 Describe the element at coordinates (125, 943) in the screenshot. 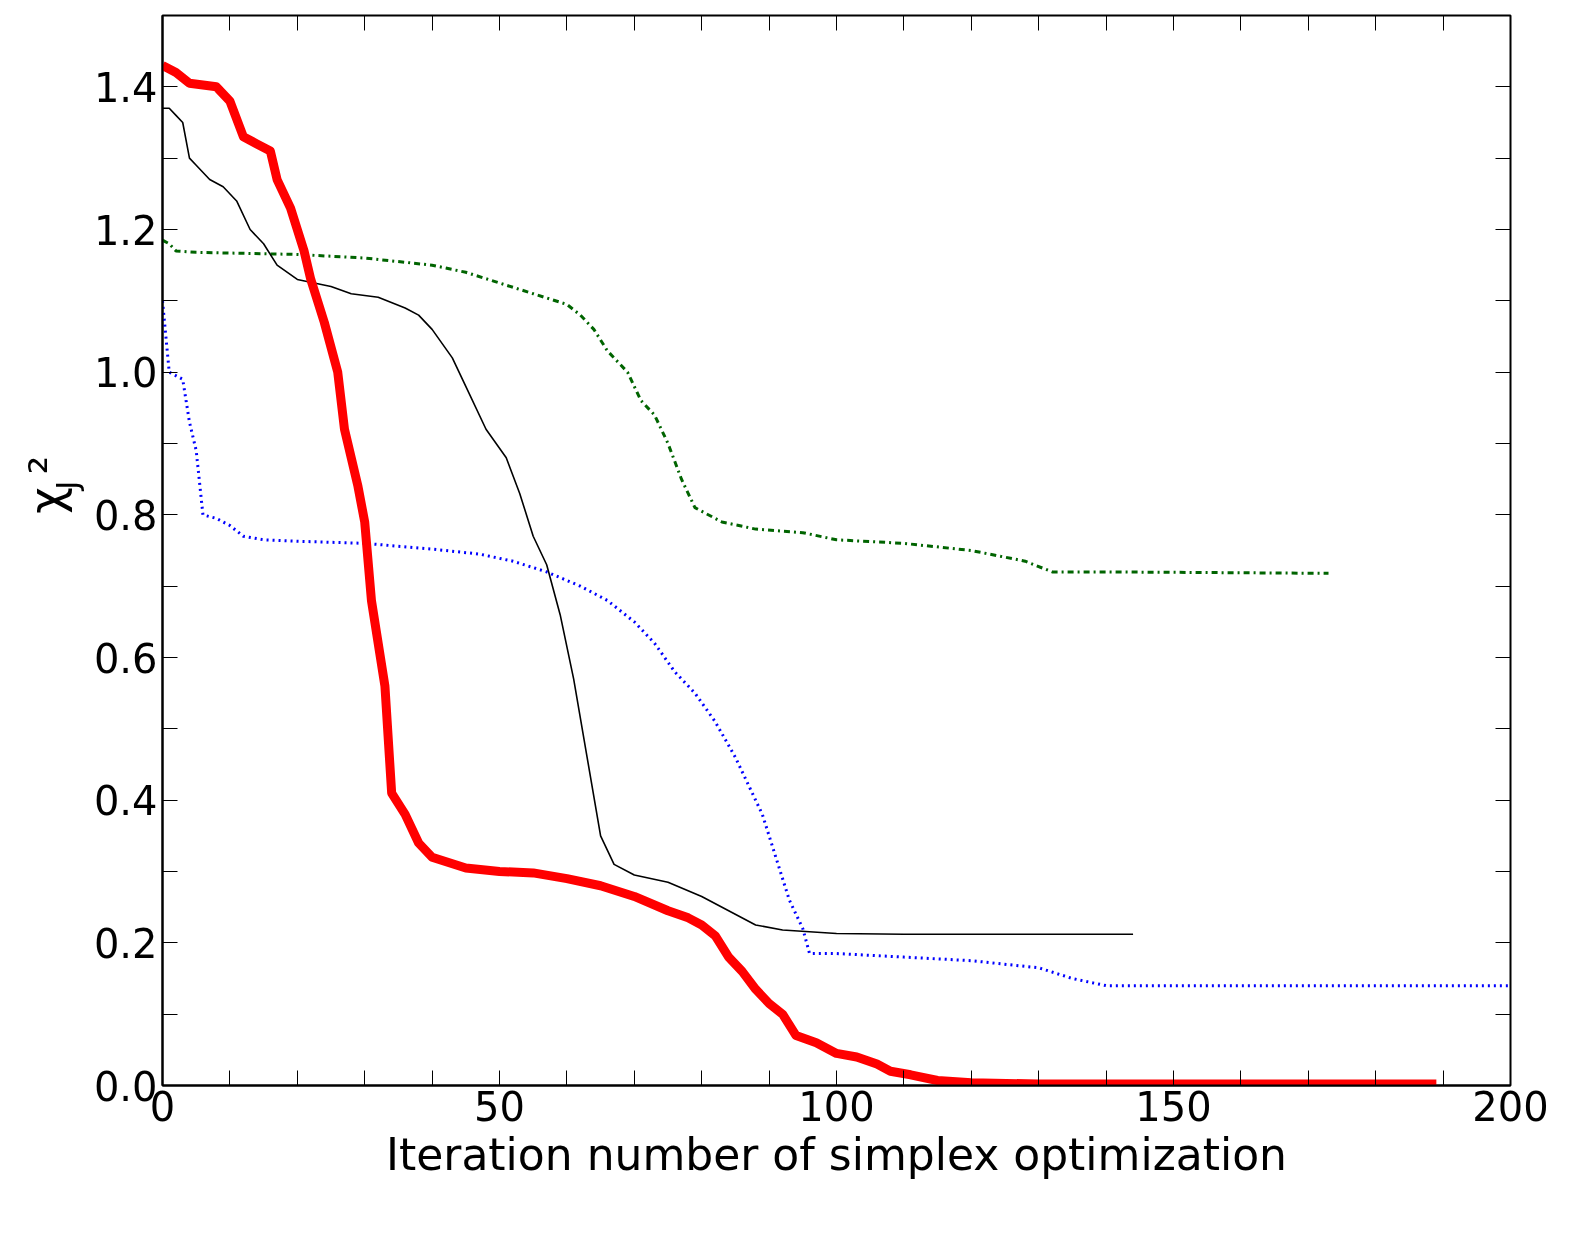

I see `y-tick-label: 0.2` at that location.